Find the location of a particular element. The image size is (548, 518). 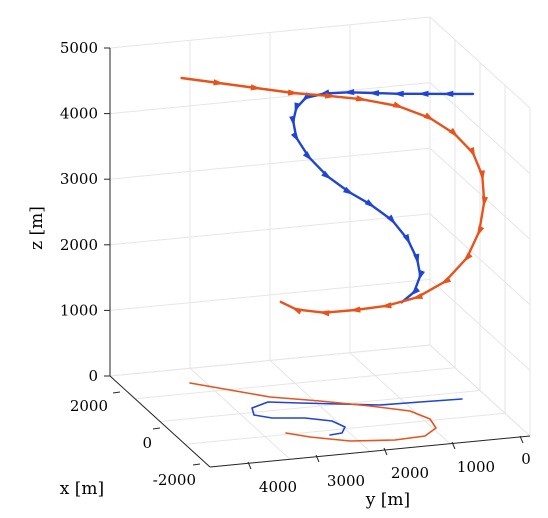

z-tick-label: 5000 is located at coordinates (79, 48).